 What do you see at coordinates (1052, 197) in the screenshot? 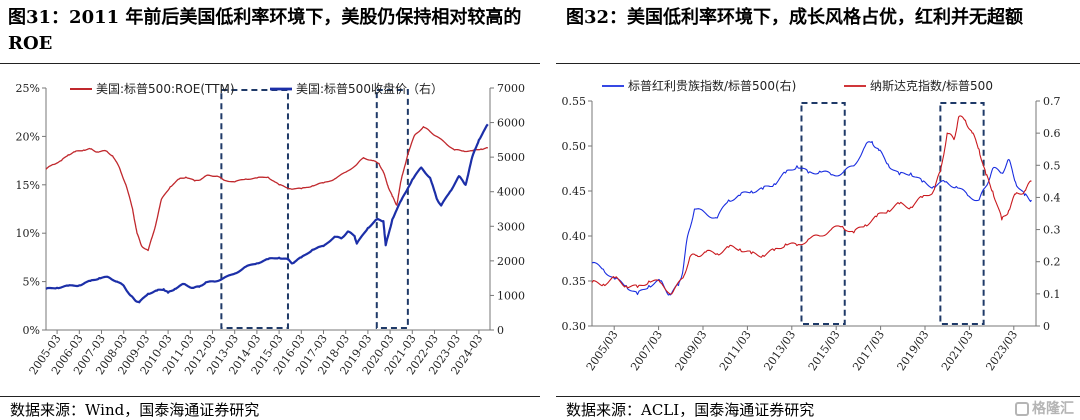
I see `y-right-tick-label: 0.4` at bounding box center [1052, 197].